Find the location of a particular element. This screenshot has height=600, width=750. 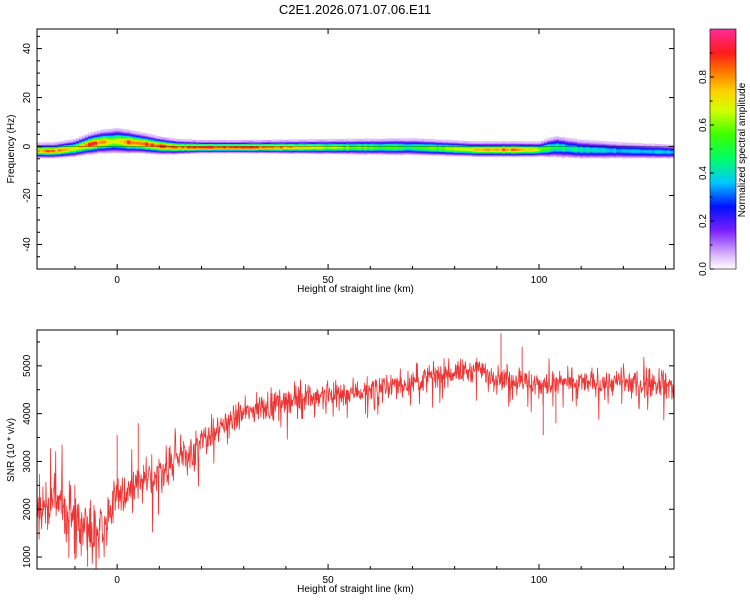

colorbar-label: Normalized spectral amplitude is located at coordinates (742, 149).